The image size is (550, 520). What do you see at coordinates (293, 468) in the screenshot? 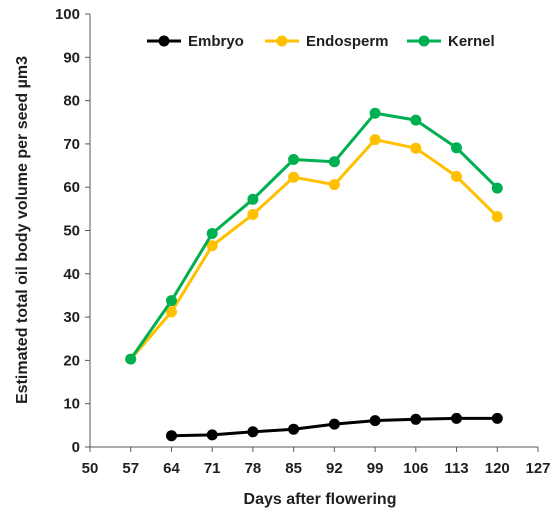
I see `x-tick-label: 85` at bounding box center [293, 468].